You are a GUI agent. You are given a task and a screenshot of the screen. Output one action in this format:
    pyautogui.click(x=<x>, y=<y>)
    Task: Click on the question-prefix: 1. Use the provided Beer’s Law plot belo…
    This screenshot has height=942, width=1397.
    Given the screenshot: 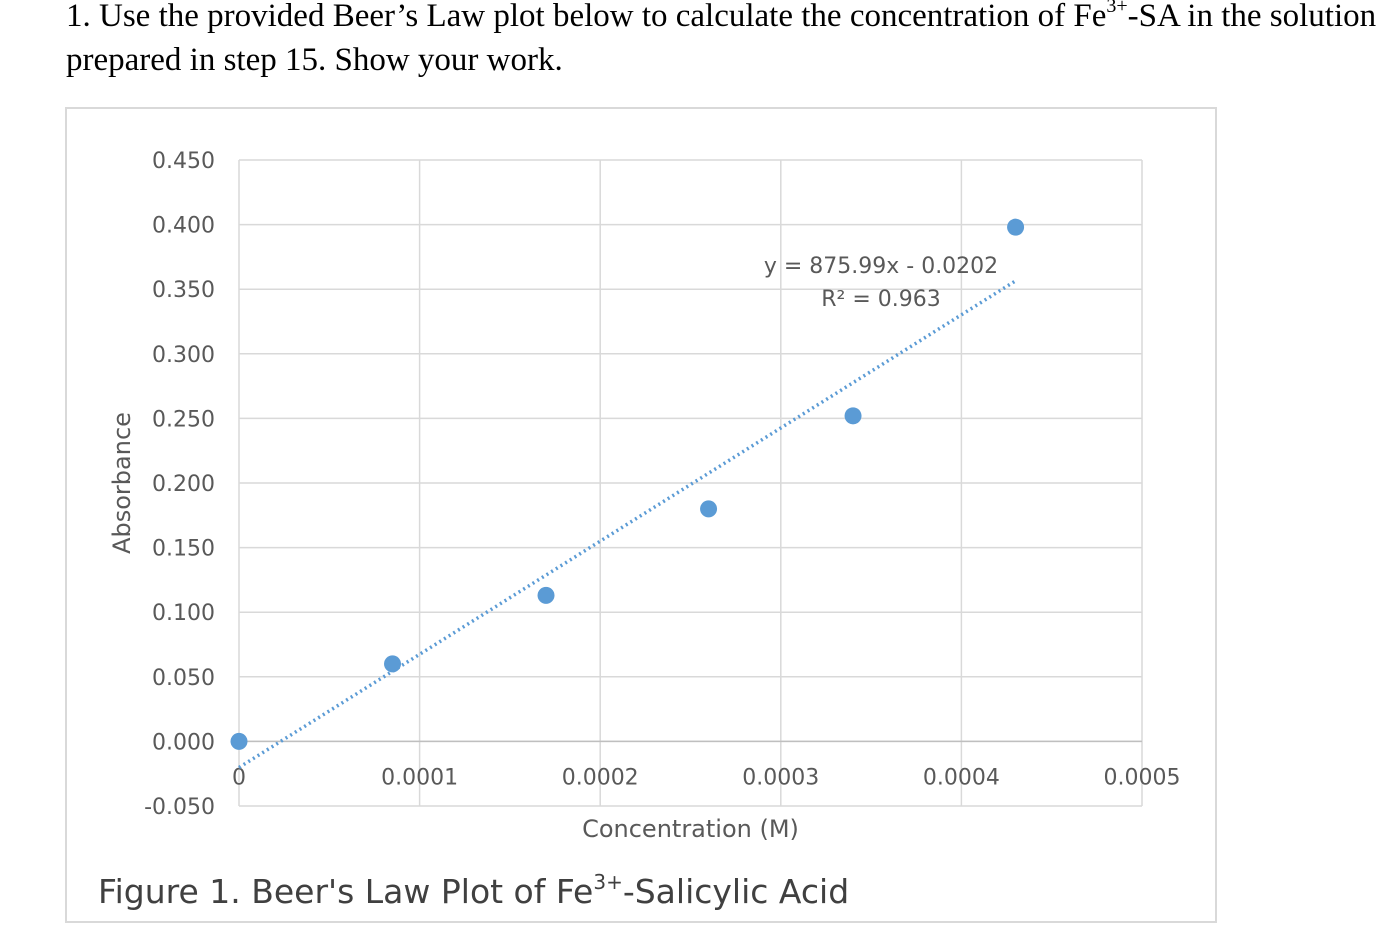 What is the action you would take?
    pyautogui.click(x=586, y=17)
    